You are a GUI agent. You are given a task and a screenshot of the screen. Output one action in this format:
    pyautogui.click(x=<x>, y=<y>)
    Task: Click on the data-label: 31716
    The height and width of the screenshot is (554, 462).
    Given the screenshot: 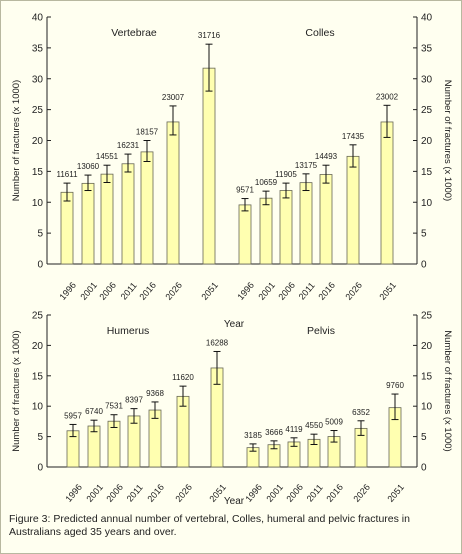 What is the action you would take?
    pyautogui.click(x=209, y=35)
    